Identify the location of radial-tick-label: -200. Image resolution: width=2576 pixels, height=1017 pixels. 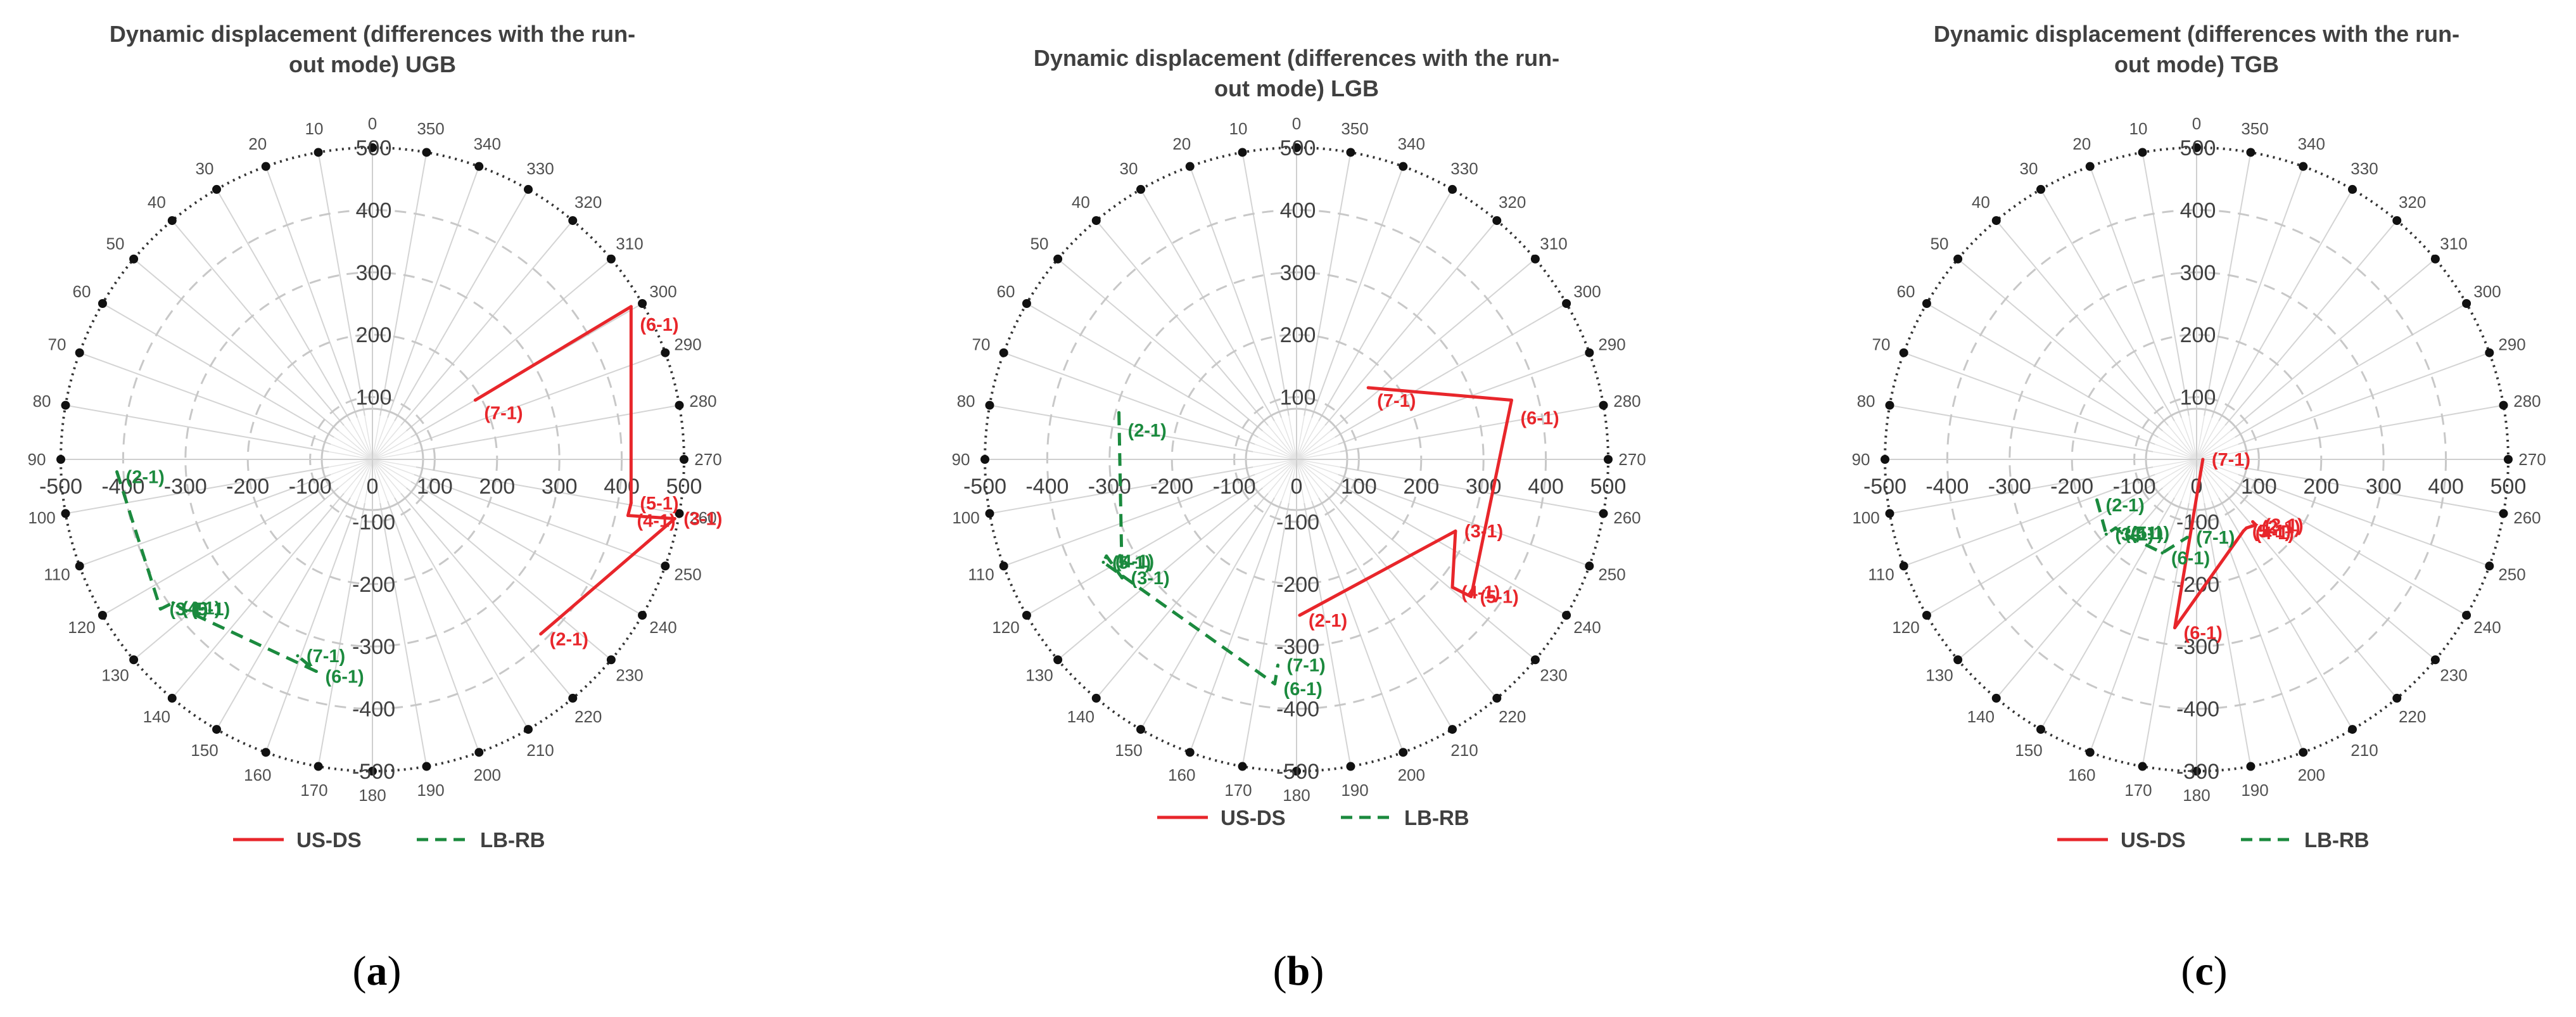
(1171, 487).